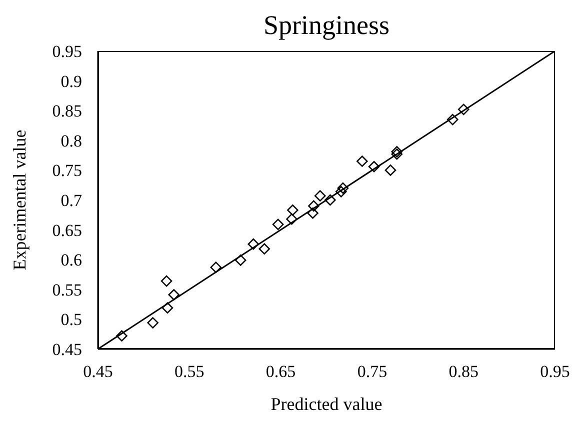  I want to click on y-tick-label: 0.85, so click(67, 111).